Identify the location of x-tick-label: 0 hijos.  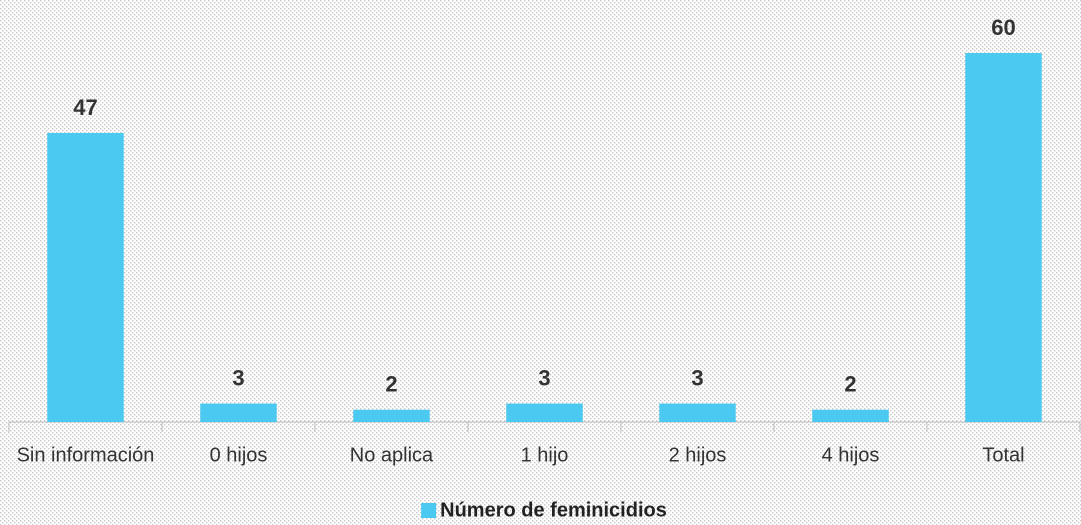
(239, 455).